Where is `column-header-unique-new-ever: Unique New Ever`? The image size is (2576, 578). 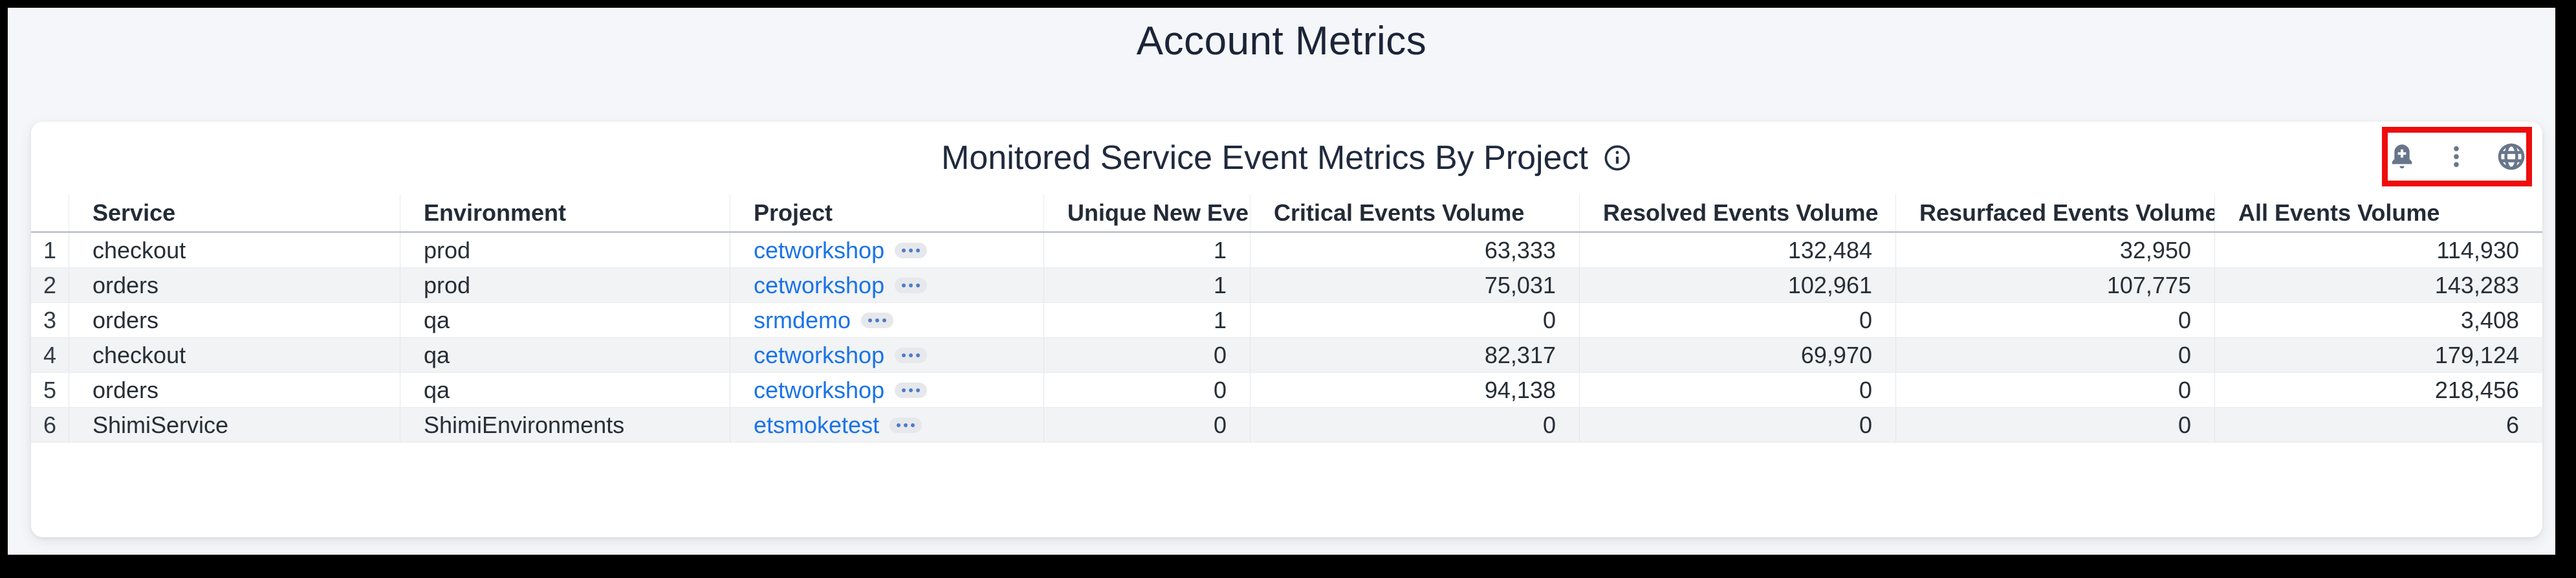 column-header-unique-new-ever: Unique New Ever is located at coordinates (1146, 212).